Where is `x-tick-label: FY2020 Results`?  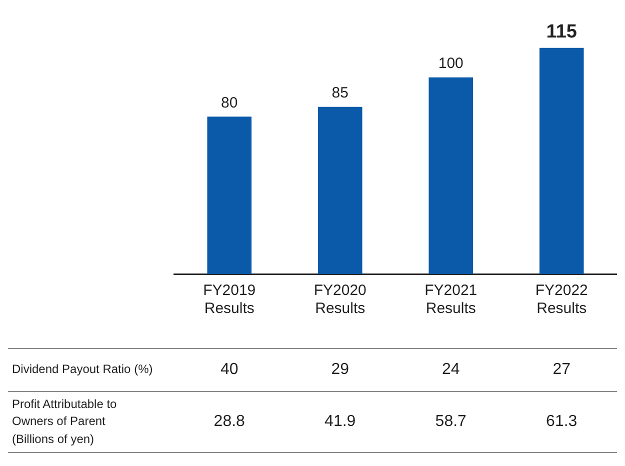 x-tick-label: FY2020 Results is located at coordinates (340, 300).